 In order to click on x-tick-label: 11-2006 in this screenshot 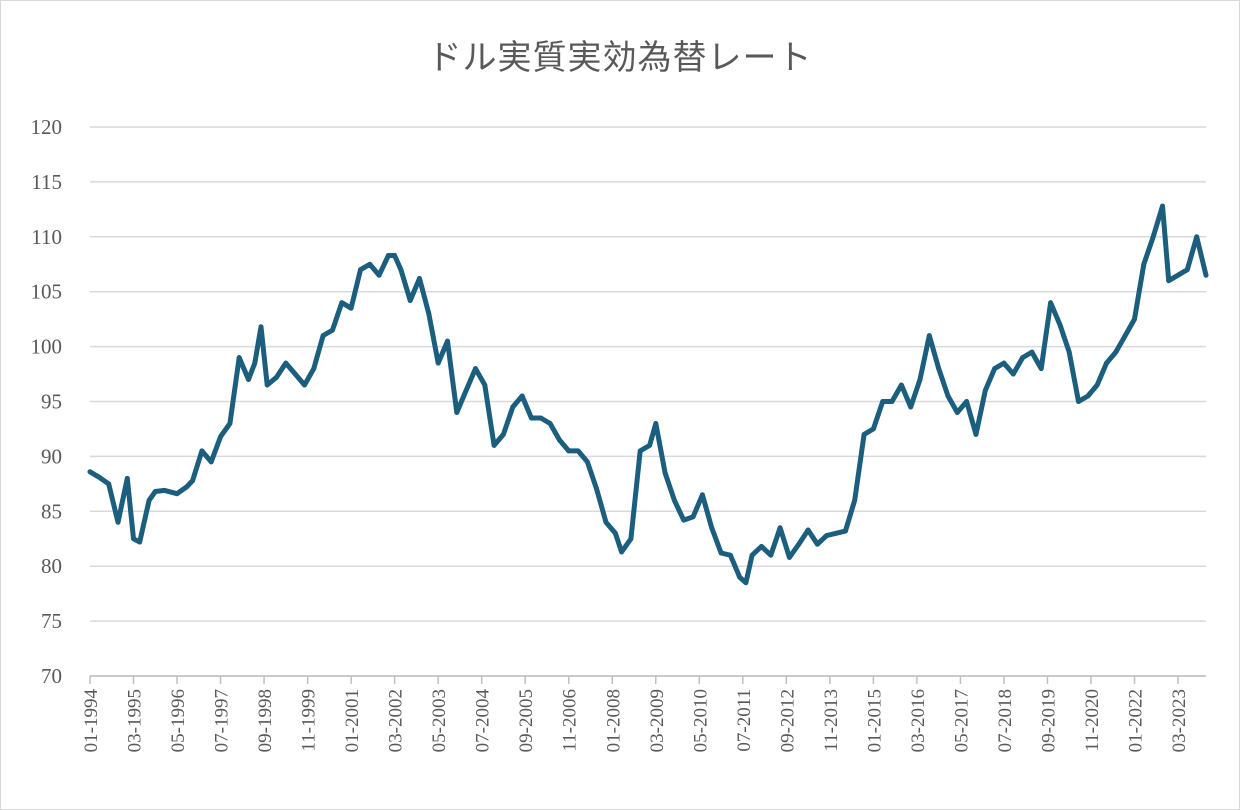, I will do `click(570, 720)`.